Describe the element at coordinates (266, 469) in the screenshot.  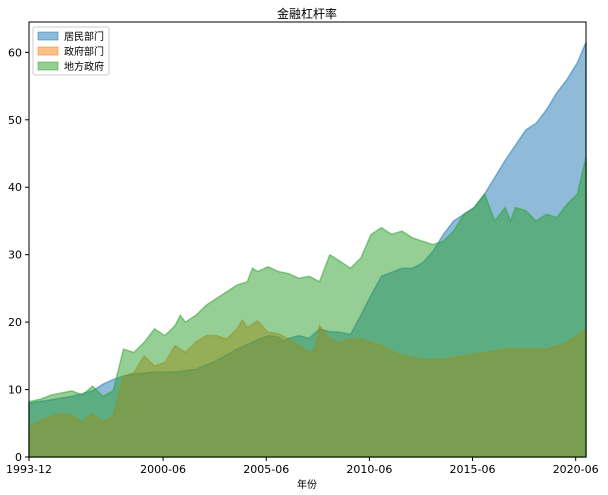
I see `x-tick-label: 2005-06` at that location.